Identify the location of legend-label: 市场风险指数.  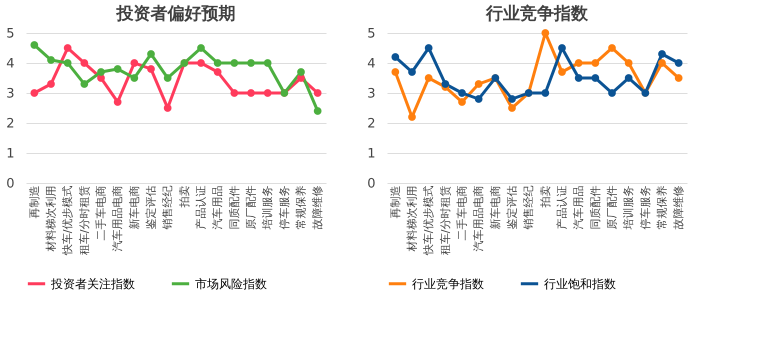
(231, 283).